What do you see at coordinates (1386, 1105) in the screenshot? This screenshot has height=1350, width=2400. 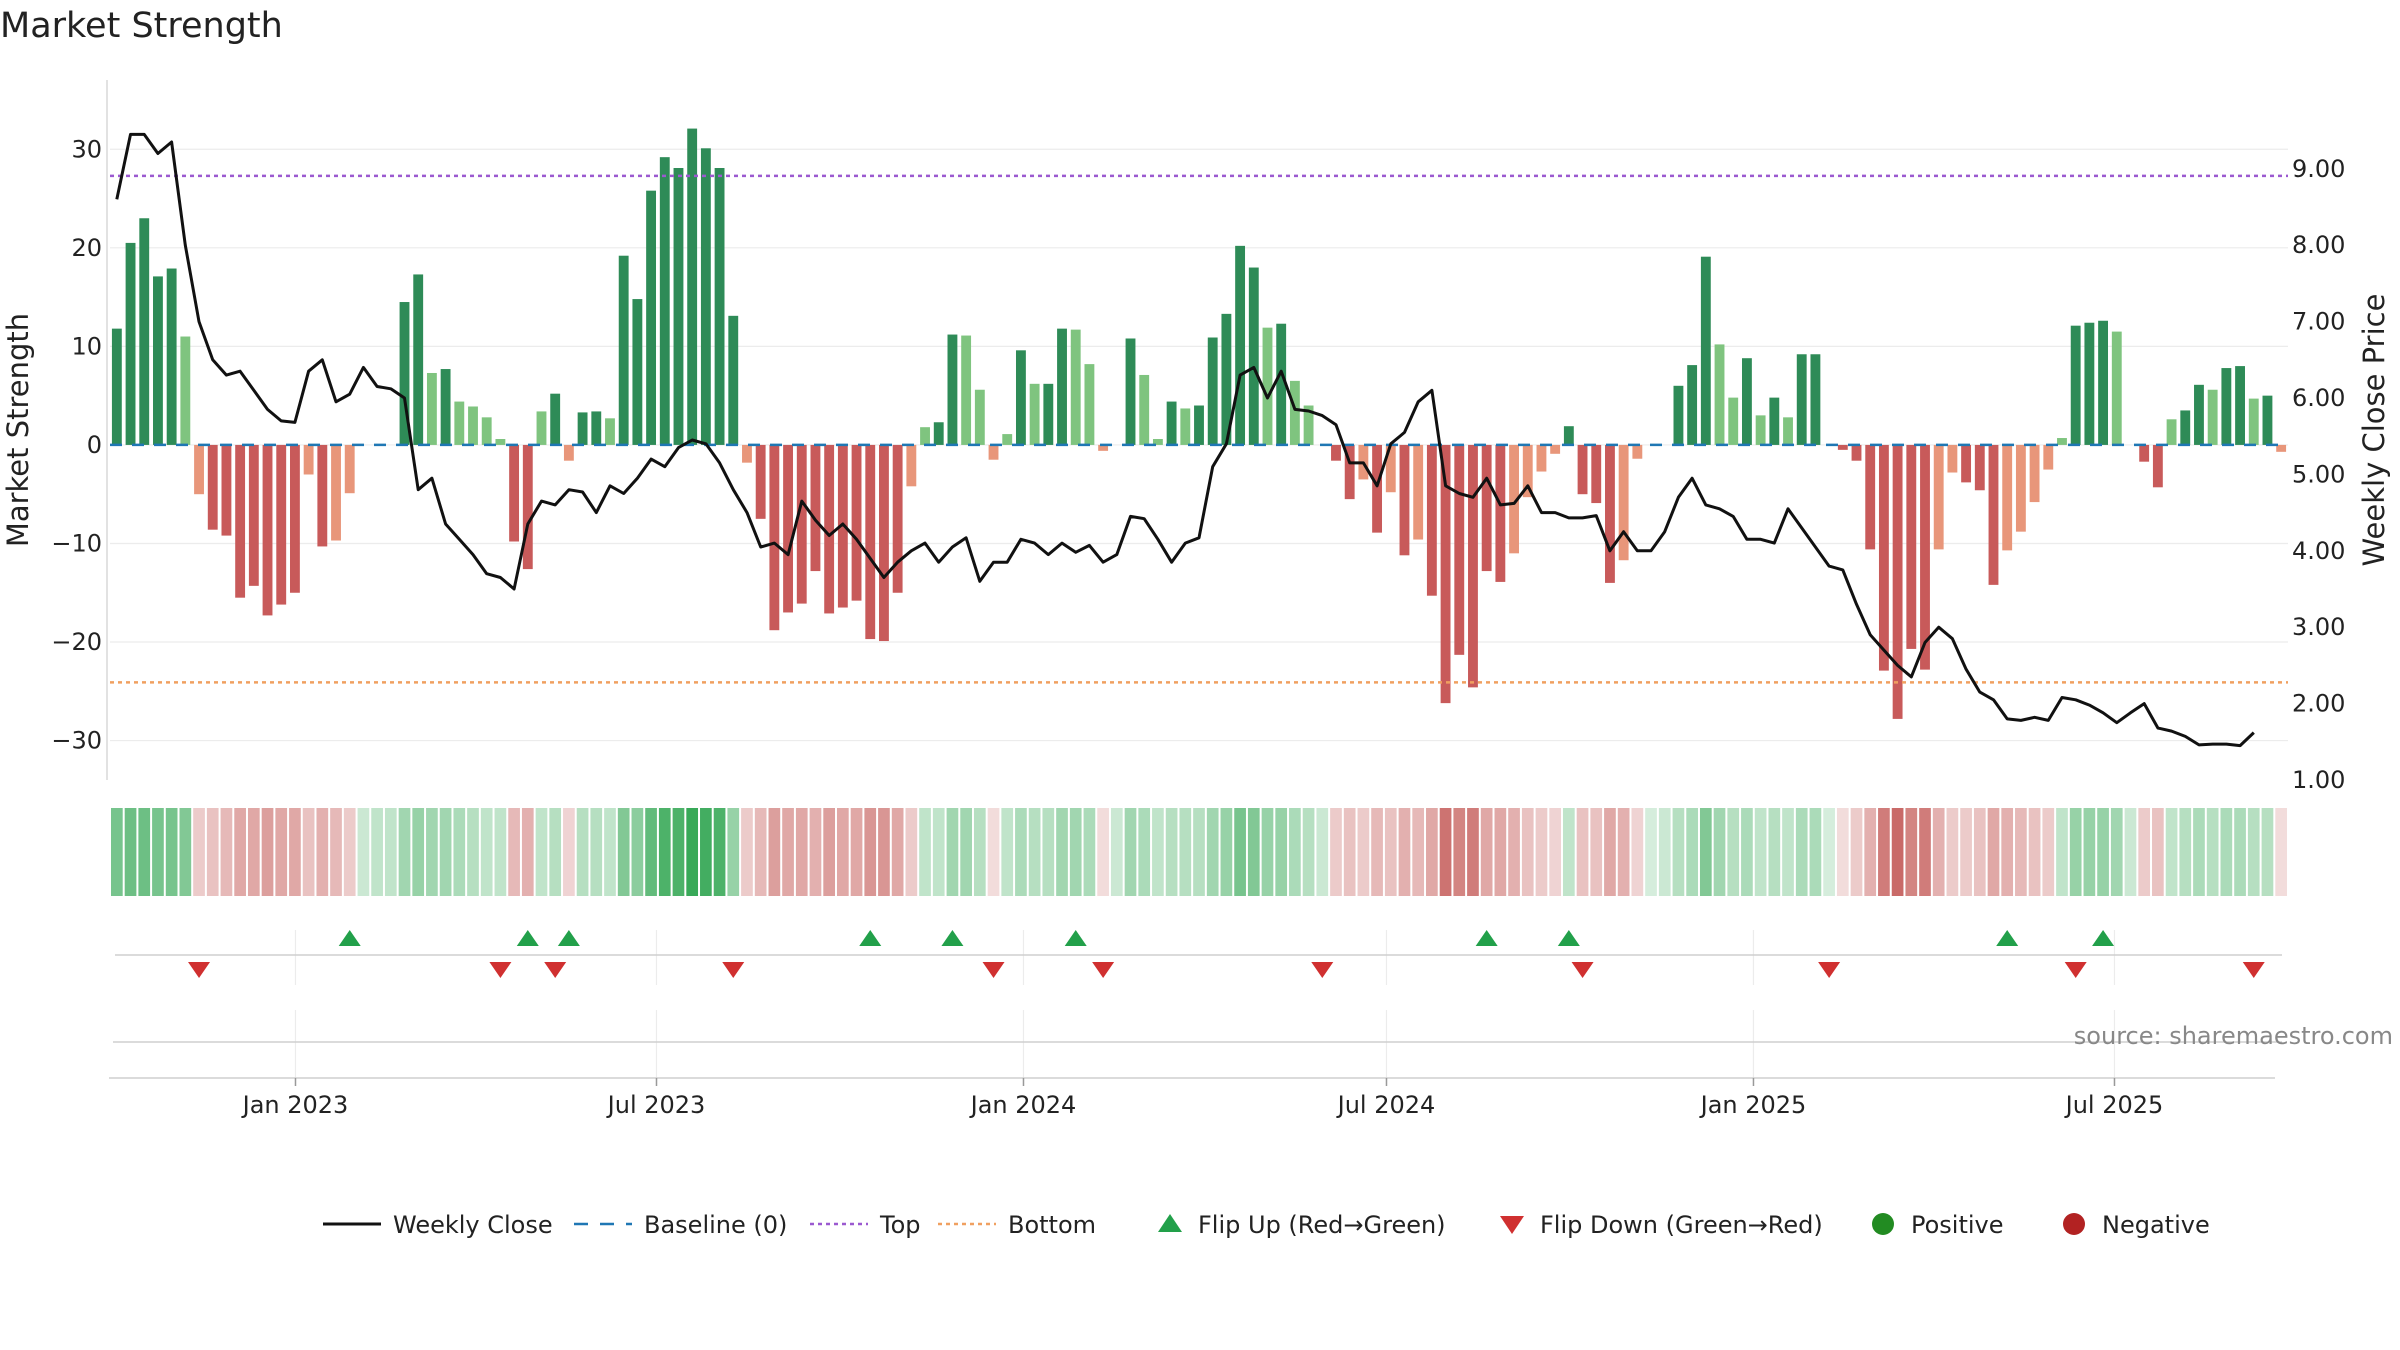 I see `x-tick-label: Jul 2024` at bounding box center [1386, 1105].